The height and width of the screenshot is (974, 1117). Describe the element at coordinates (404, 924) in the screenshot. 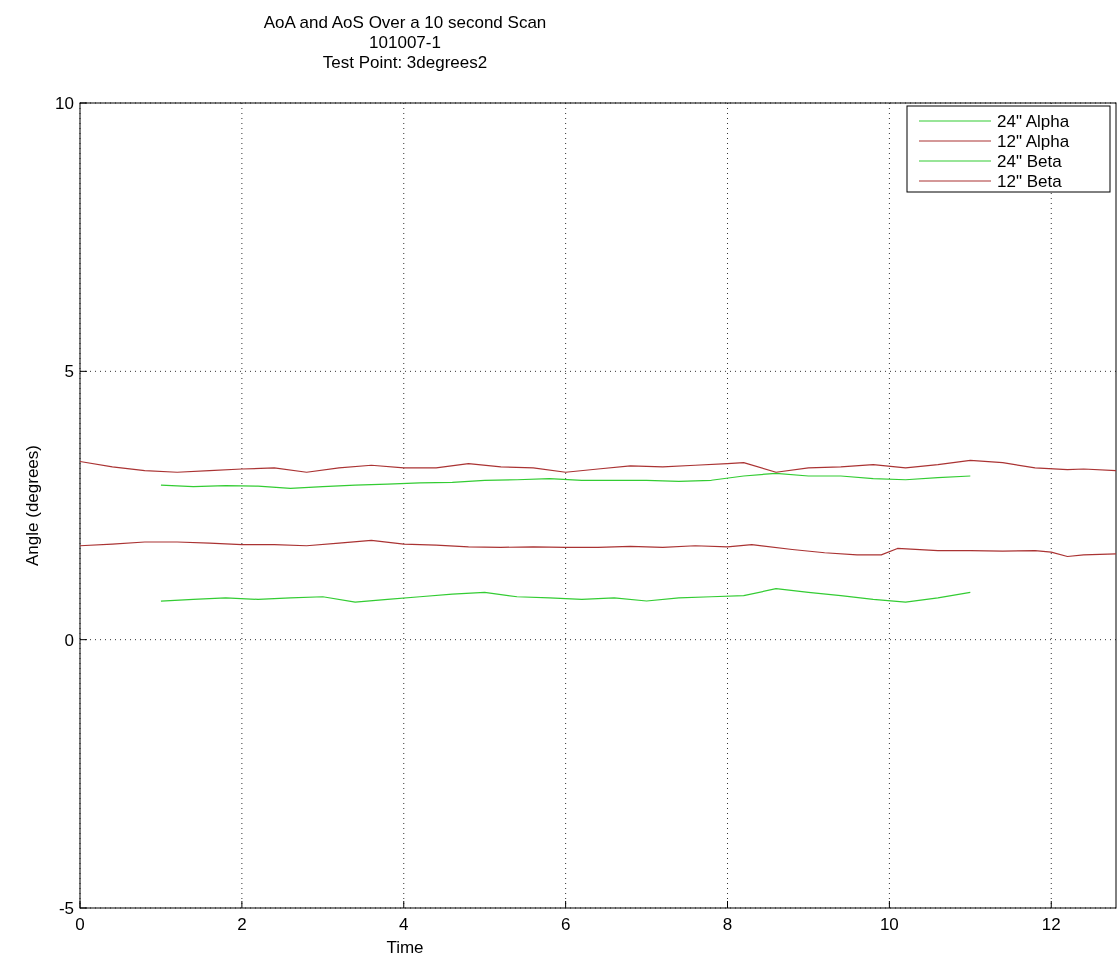

I see `x-tick-label: 4` at that location.